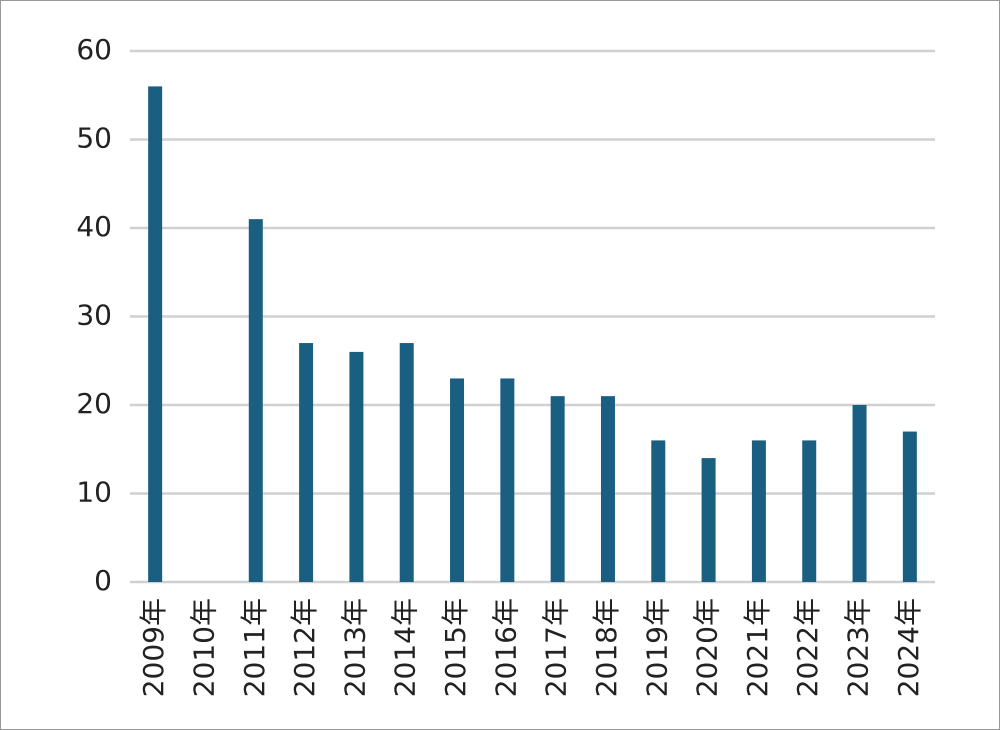 The image size is (1000, 730). Describe the element at coordinates (757, 647) in the screenshot. I see `x-tick-label: 2021年` at that location.